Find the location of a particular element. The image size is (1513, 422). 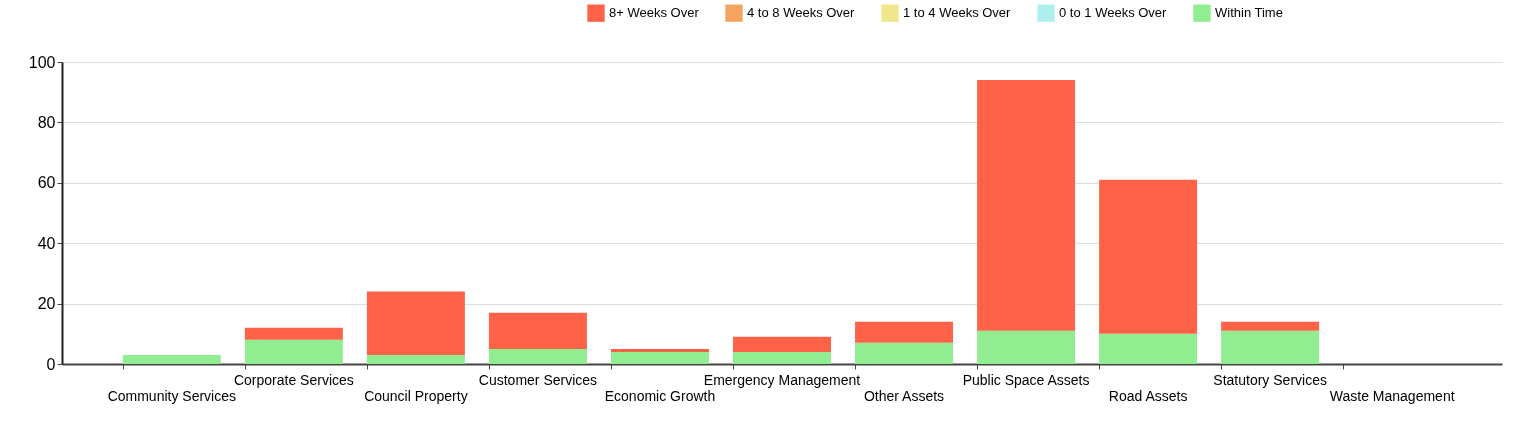

x-tick-label: Public Space Assets is located at coordinates (1026, 379).